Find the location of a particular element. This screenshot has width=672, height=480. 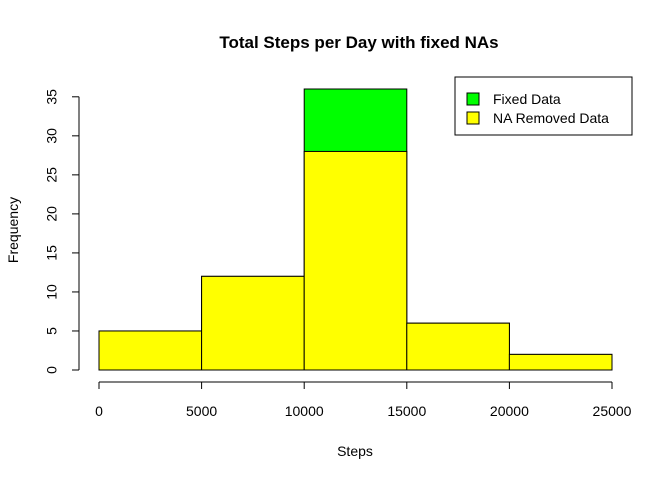

chart-title: Total Steps per Day with fixed NAs is located at coordinates (358, 42).